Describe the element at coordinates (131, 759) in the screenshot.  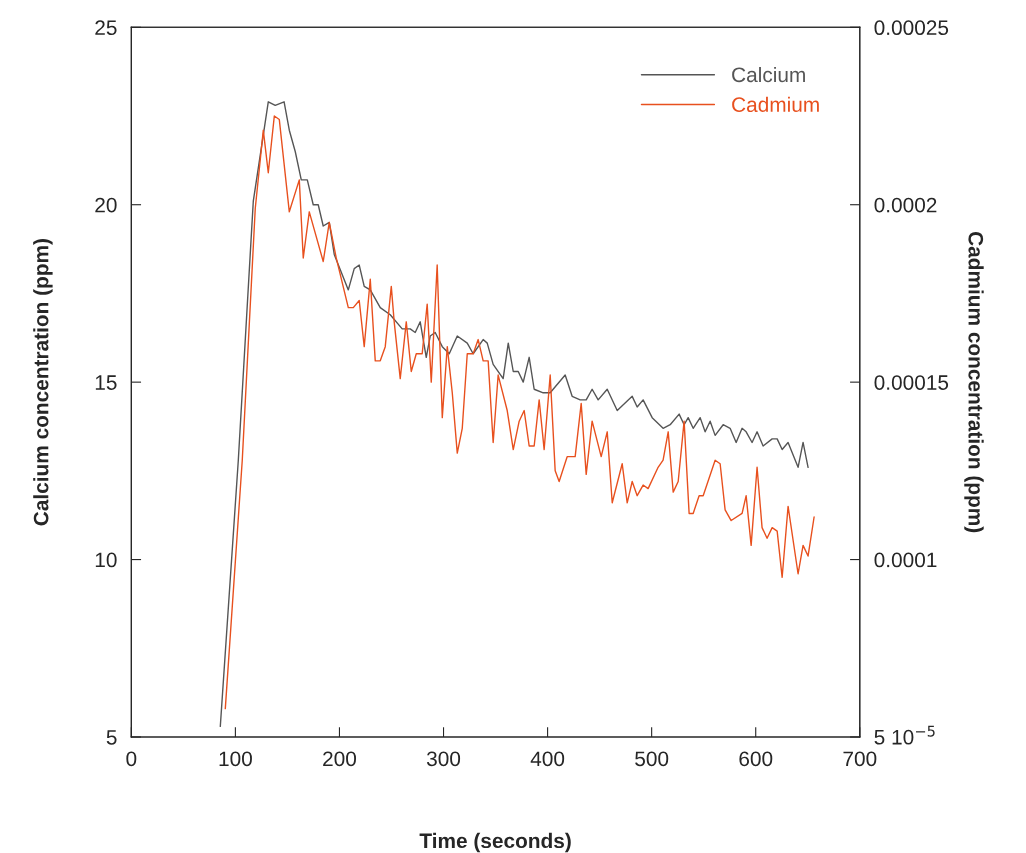
I see `x-tick-label: 0` at that location.